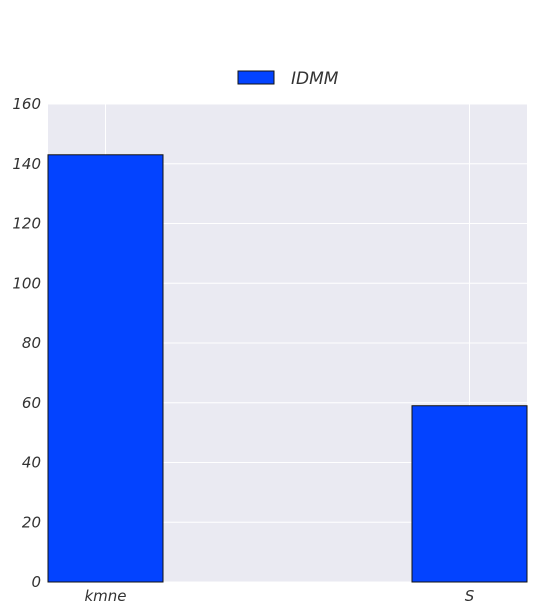 Image resolution: width=539 pixels, height=616 pixels. Describe the element at coordinates (31, 463) in the screenshot. I see `y-tick-label: 40` at that location.